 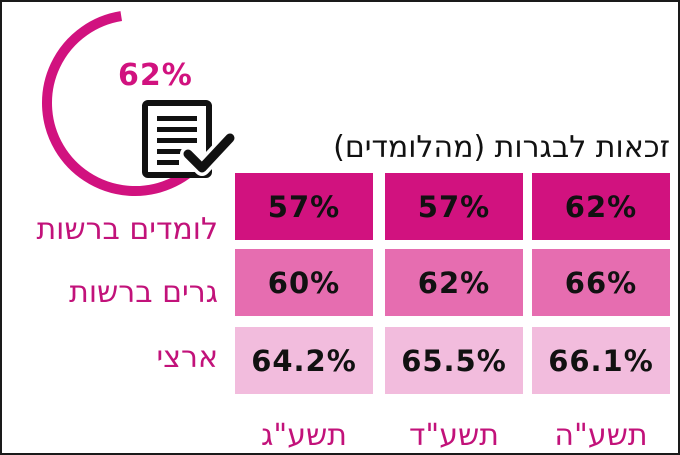 What do you see at coordinates (454, 435) in the screenshot?
I see `column-label: תשע"ד` at bounding box center [454, 435].